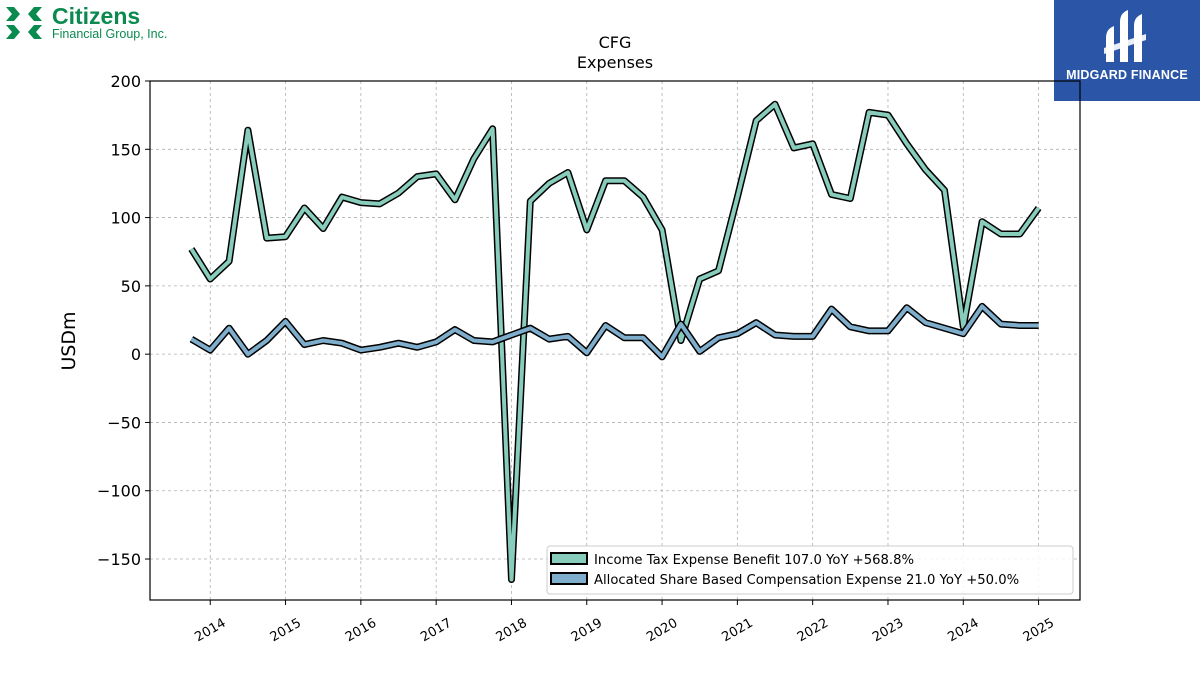 The height and width of the screenshot is (675, 1200). I want to click on y-tick-label: 100, so click(125, 218).